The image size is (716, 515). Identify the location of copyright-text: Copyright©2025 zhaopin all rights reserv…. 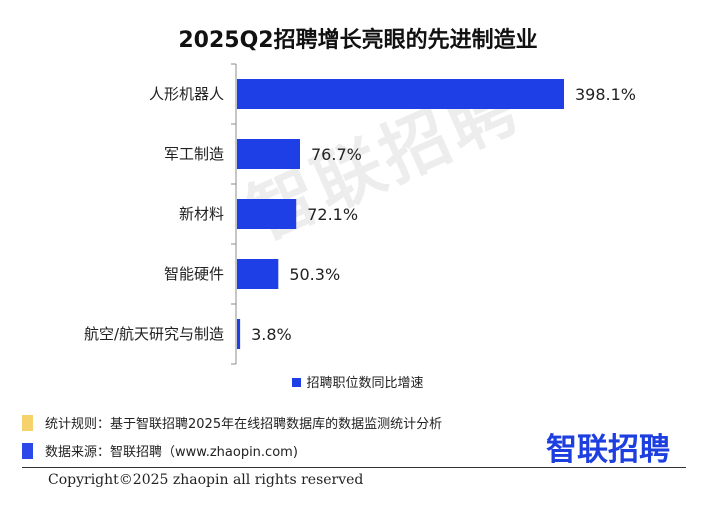
(206, 480).